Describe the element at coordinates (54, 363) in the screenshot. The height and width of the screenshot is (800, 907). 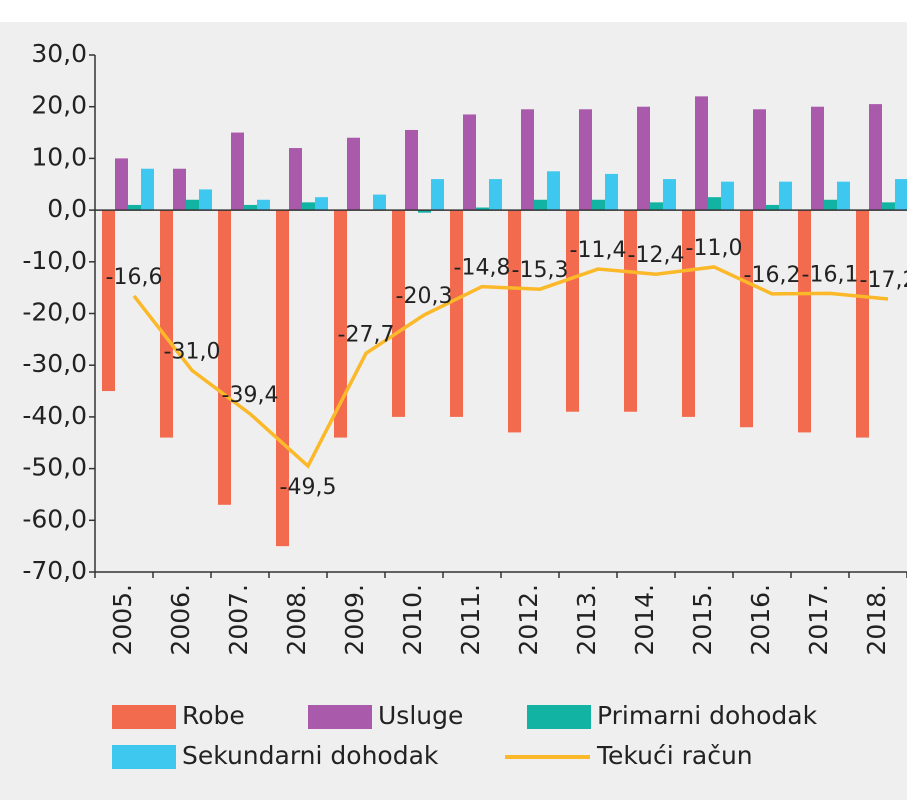
I see `y-tick-label: -30,0` at that location.